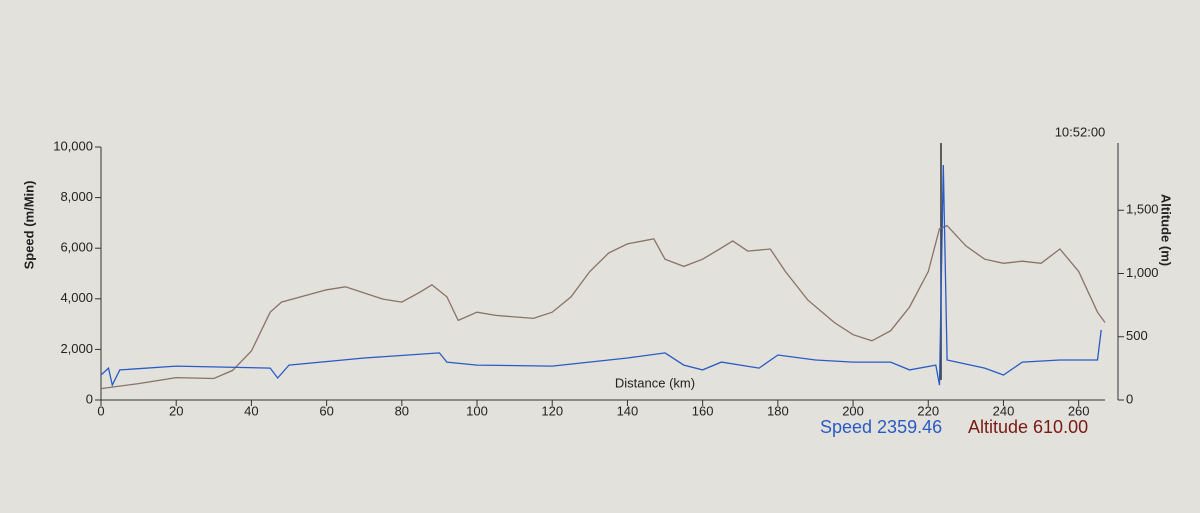 This screenshot has width=1200, height=513. Describe the element at coordinates (881, 427) in the screenshot. I see `speed-readout: Speed 2359.46` at that location.